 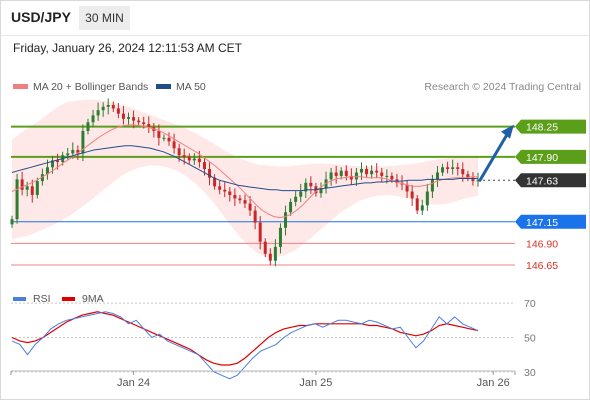 I want to click on rsi-line, so click(x=245, y=345).